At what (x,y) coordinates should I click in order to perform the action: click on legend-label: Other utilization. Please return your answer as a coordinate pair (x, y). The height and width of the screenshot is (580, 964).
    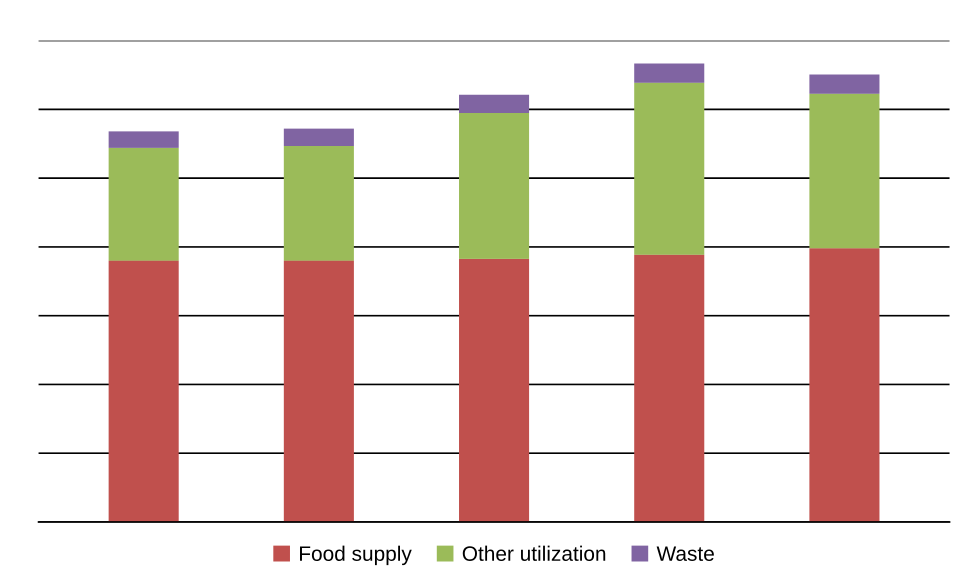
    Looking at the image, I should click on (534, 553).